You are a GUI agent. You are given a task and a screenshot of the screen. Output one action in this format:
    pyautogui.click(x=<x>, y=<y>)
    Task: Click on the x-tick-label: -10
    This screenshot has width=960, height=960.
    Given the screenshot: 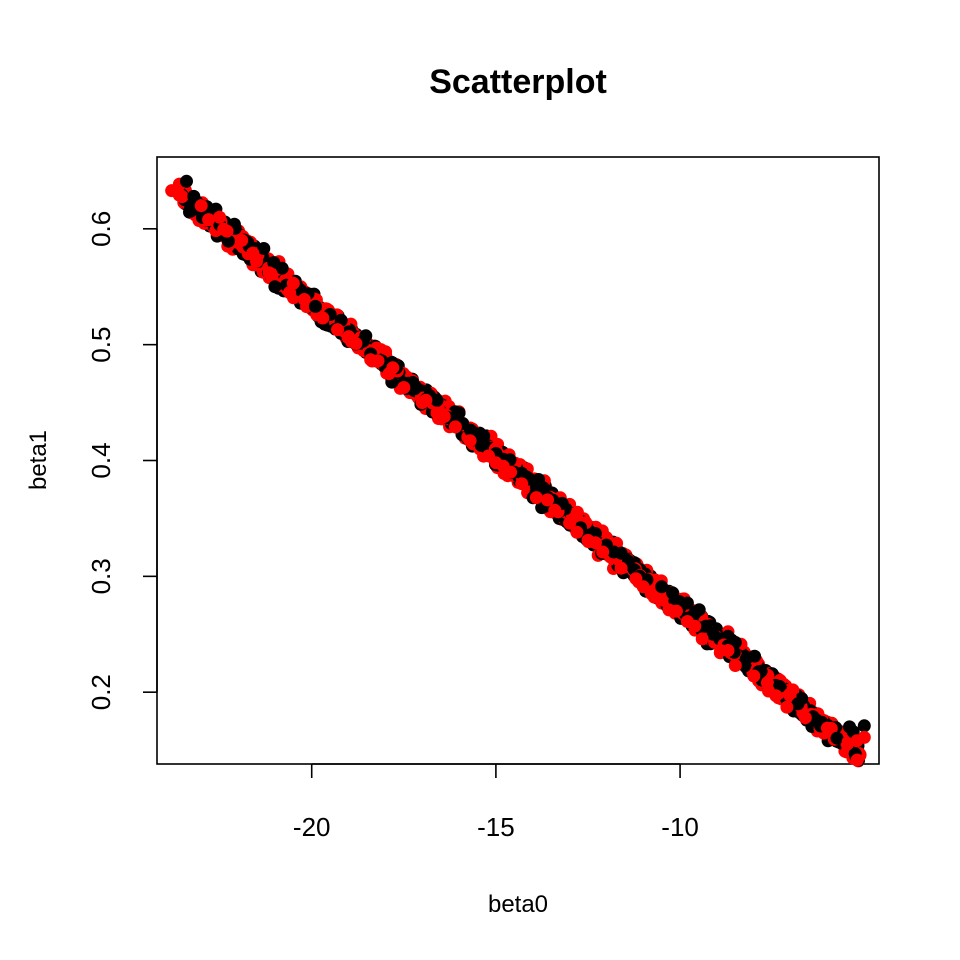 What is the action you would take?
    pyautogui.click(x=680, y=827)
    